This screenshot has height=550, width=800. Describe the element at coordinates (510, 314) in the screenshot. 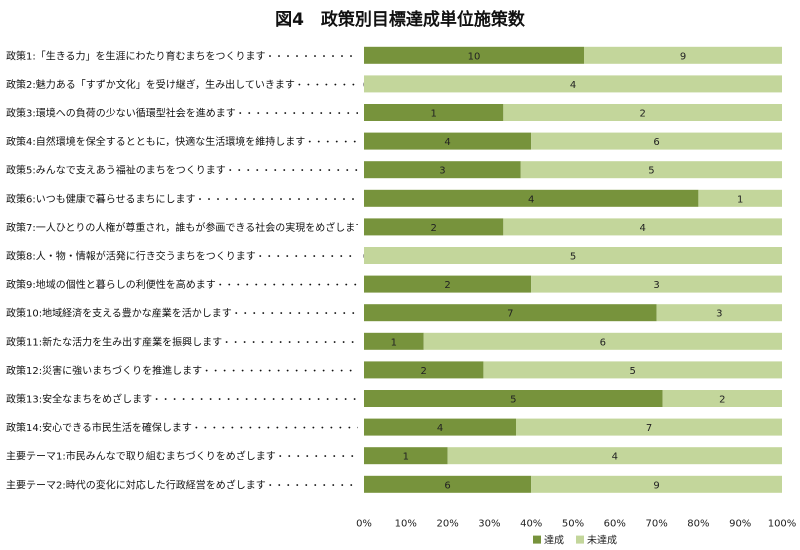

I see `data-label-achieved: 7` at that location.